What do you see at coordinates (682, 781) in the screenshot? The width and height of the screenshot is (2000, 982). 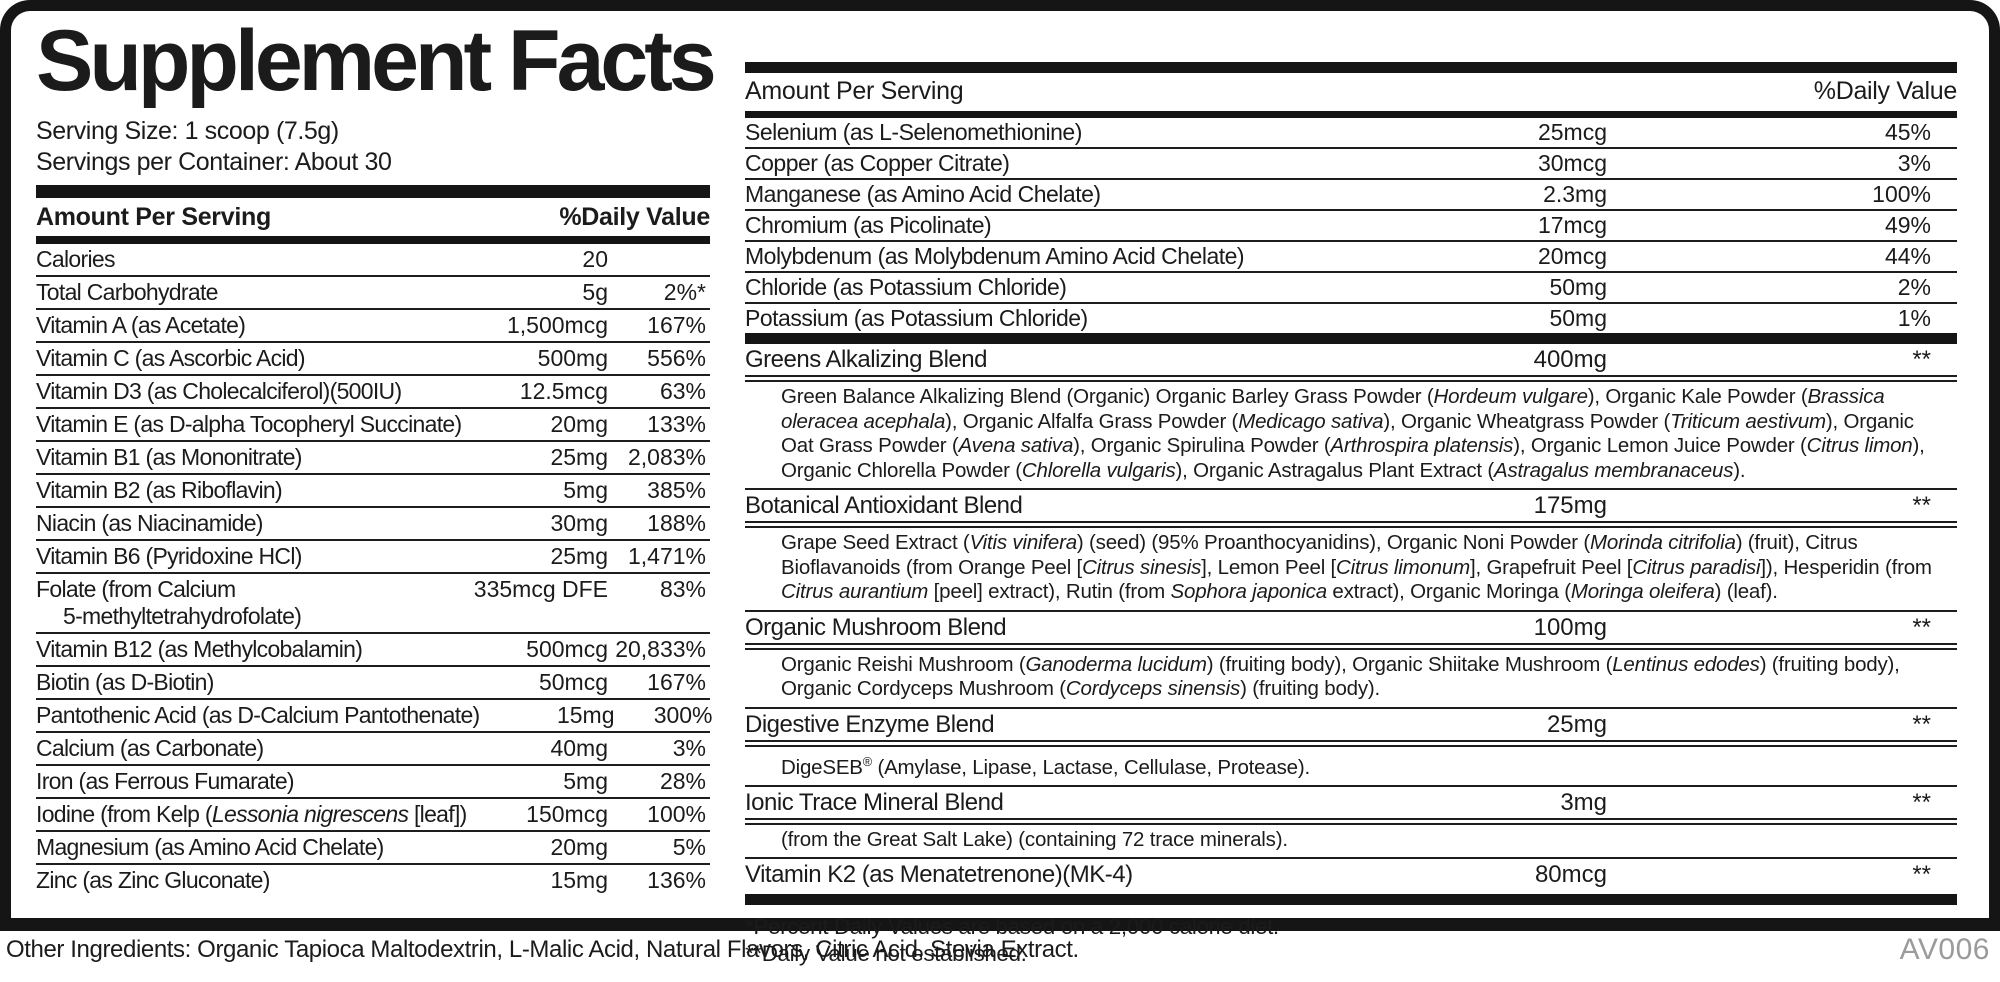 I see `nutrient-dv: 28%` at bounding box center [682, 781].